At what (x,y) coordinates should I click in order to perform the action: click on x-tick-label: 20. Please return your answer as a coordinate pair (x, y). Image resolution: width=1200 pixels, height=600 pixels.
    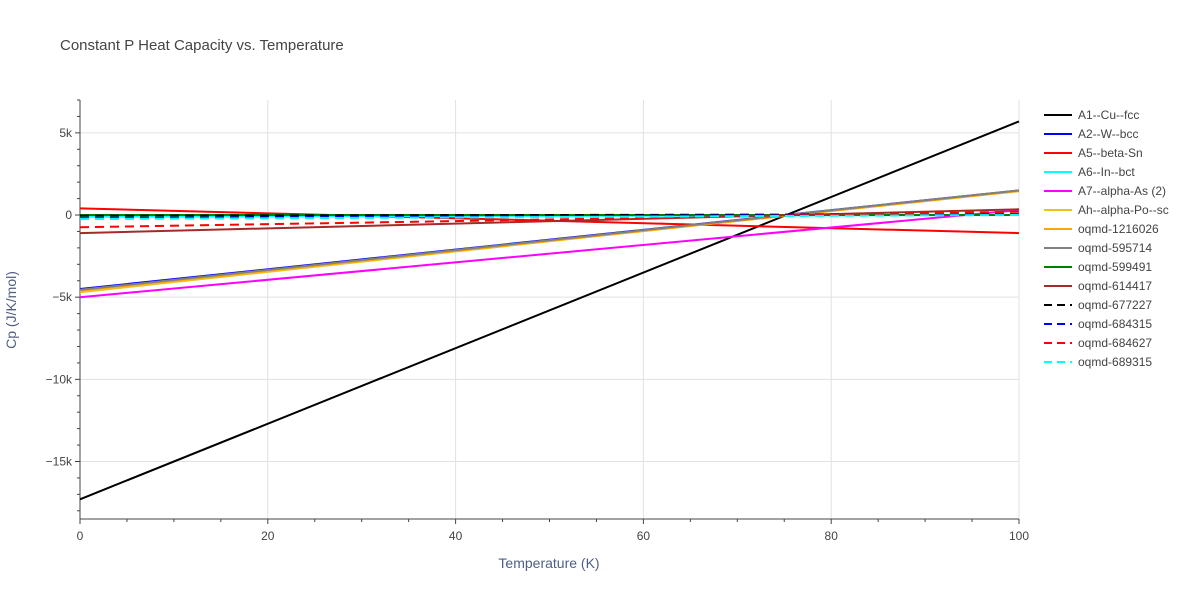
    Looking at the image, I should click on (268, 536).